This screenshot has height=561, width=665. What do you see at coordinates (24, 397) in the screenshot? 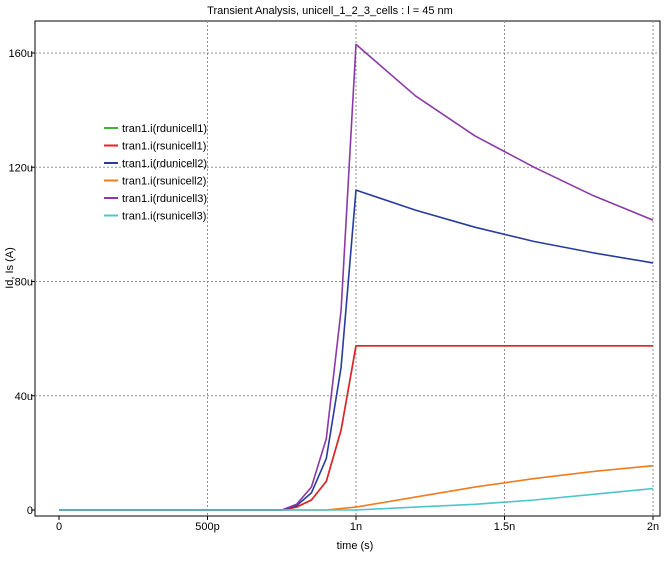
I see `y-tick-label-1: 40u` at bounding box center [24, 397].